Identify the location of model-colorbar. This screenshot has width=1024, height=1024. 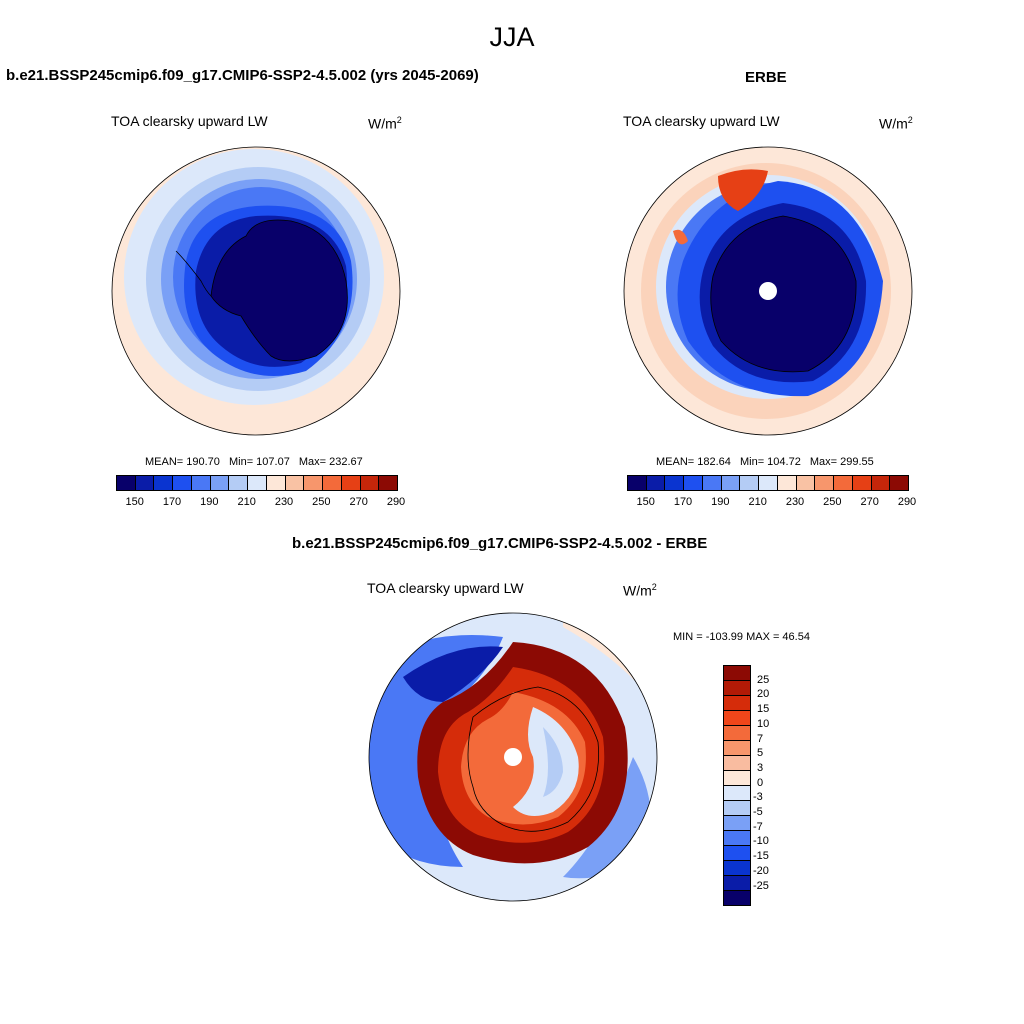
(257, 483).